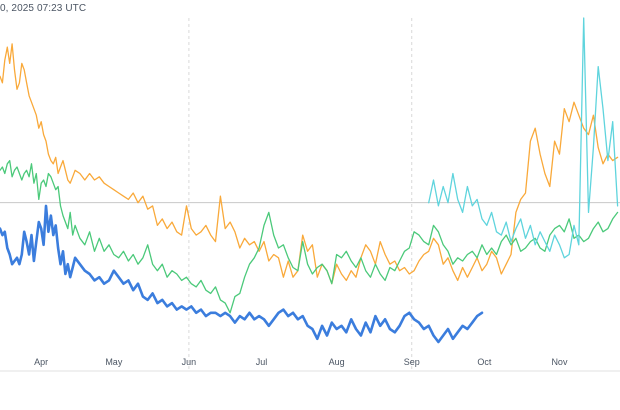 Image resolution: width=620 pixels, height=410 pixels. Describe the element at coordinates (262, 362) in the screenshot. I see `x-tick-label-jul: Jul` at that location.